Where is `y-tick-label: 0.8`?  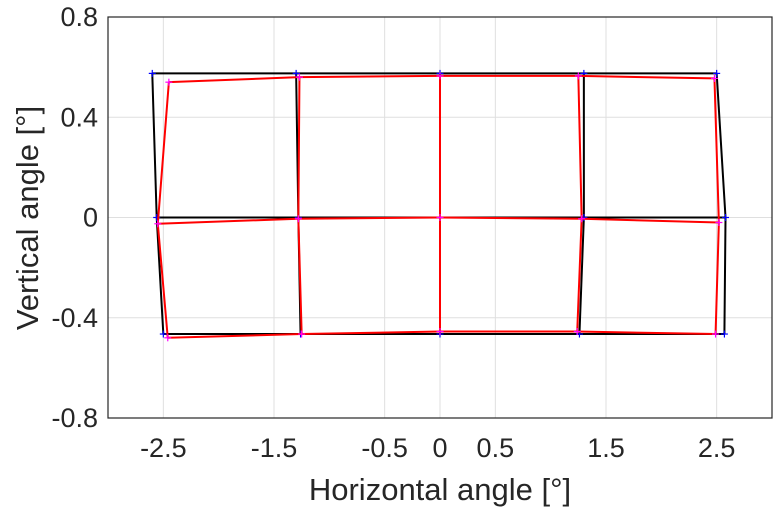
y-tick-label: 0.8 is located at coordinates (79, 17).